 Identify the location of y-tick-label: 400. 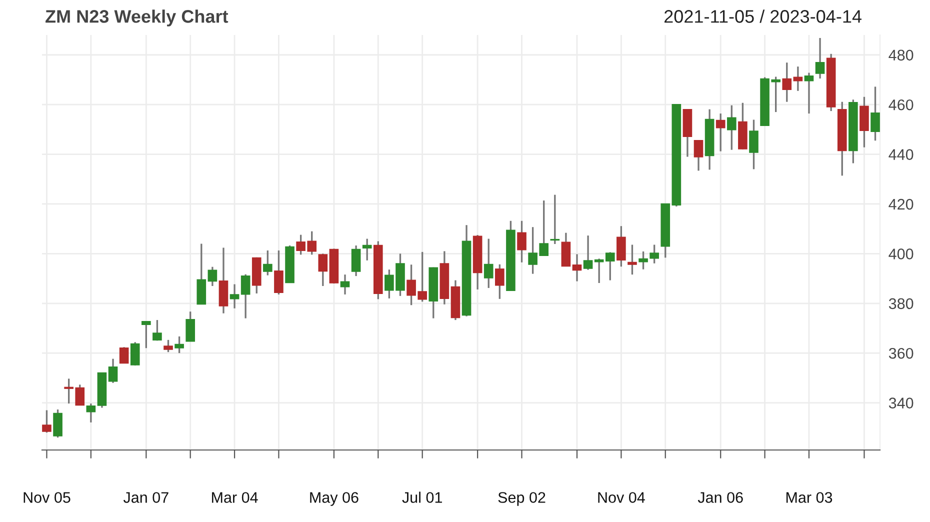
(901, 254).